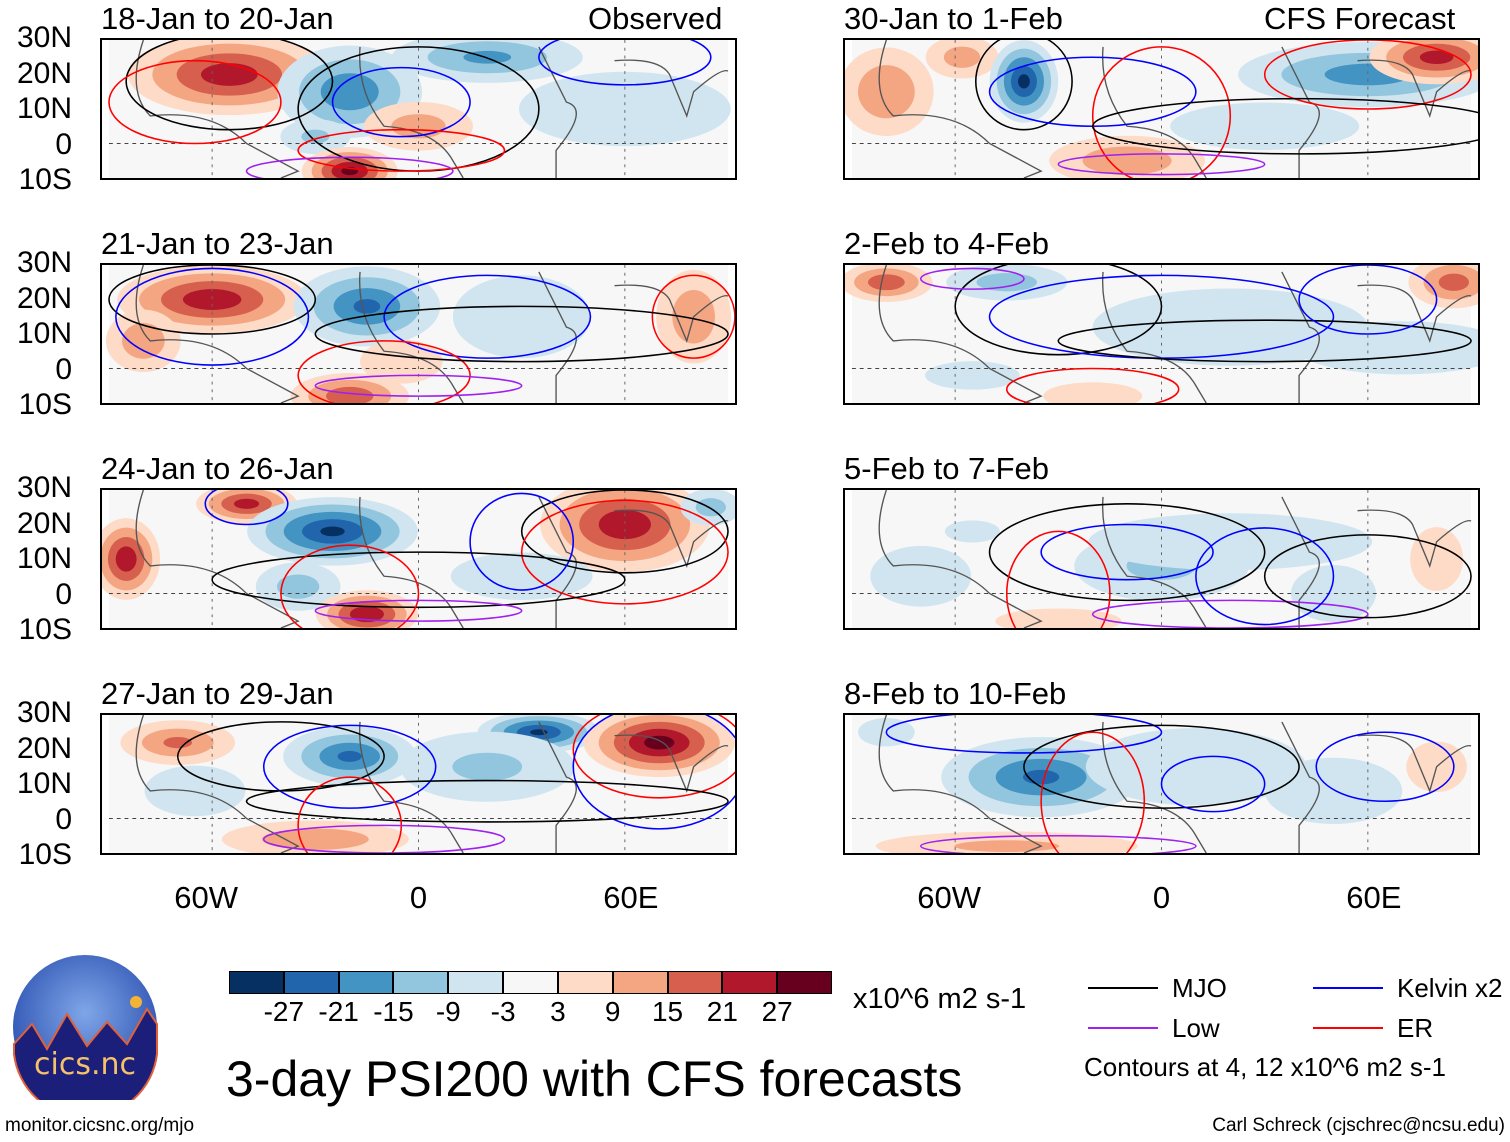  What do you see at coordinates (448, 1011) in the screenshot?
I see `colorbar-label: -9` at bounding box center [448, 1011].